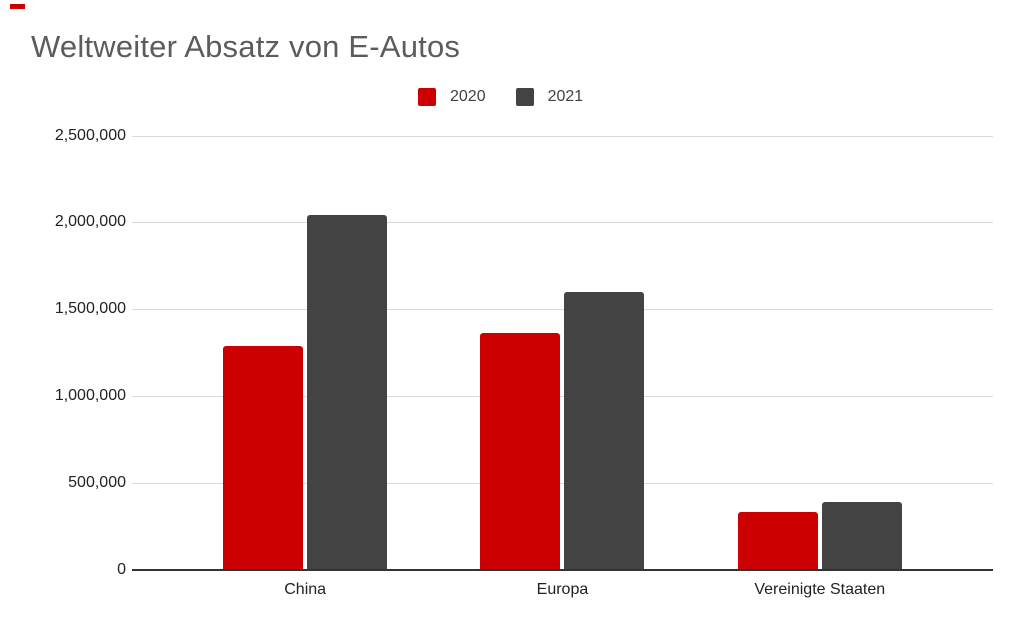 The image size is (1024, 633). What do you see at coordinates (90, 395) in the screenshot?
I see `y-axis-tick-label: 1,000,000` at bounding box center [90, 395].